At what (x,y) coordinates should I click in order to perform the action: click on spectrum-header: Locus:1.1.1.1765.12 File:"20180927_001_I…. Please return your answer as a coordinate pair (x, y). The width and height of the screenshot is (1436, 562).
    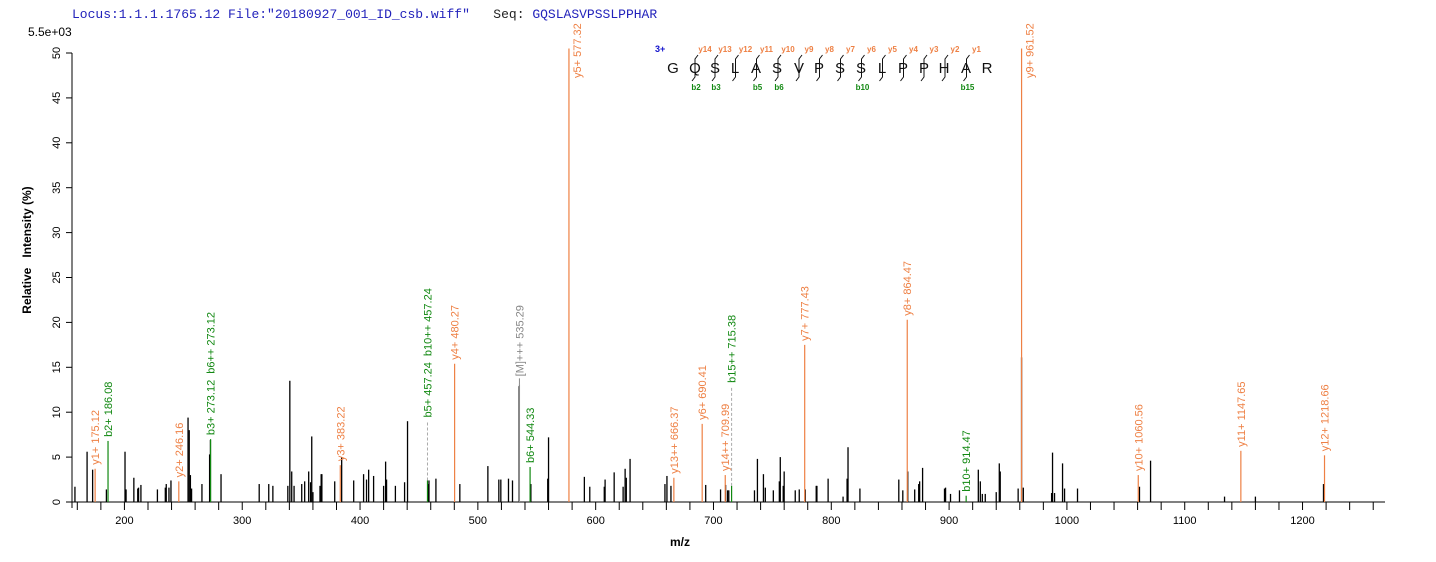
    Looking at the image, I should click on (364, 14).